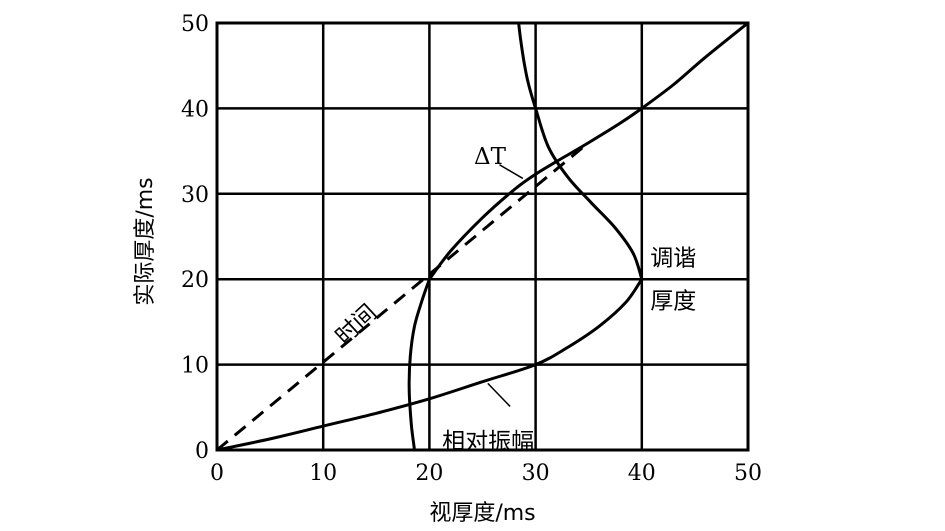 This screenshot has height=531, width=945. What do you see at coordinates (195, 238) in the screenshot?
I see `y-tick-labels: 0 10 20 30 40 50` at bounding box center [195, 238].